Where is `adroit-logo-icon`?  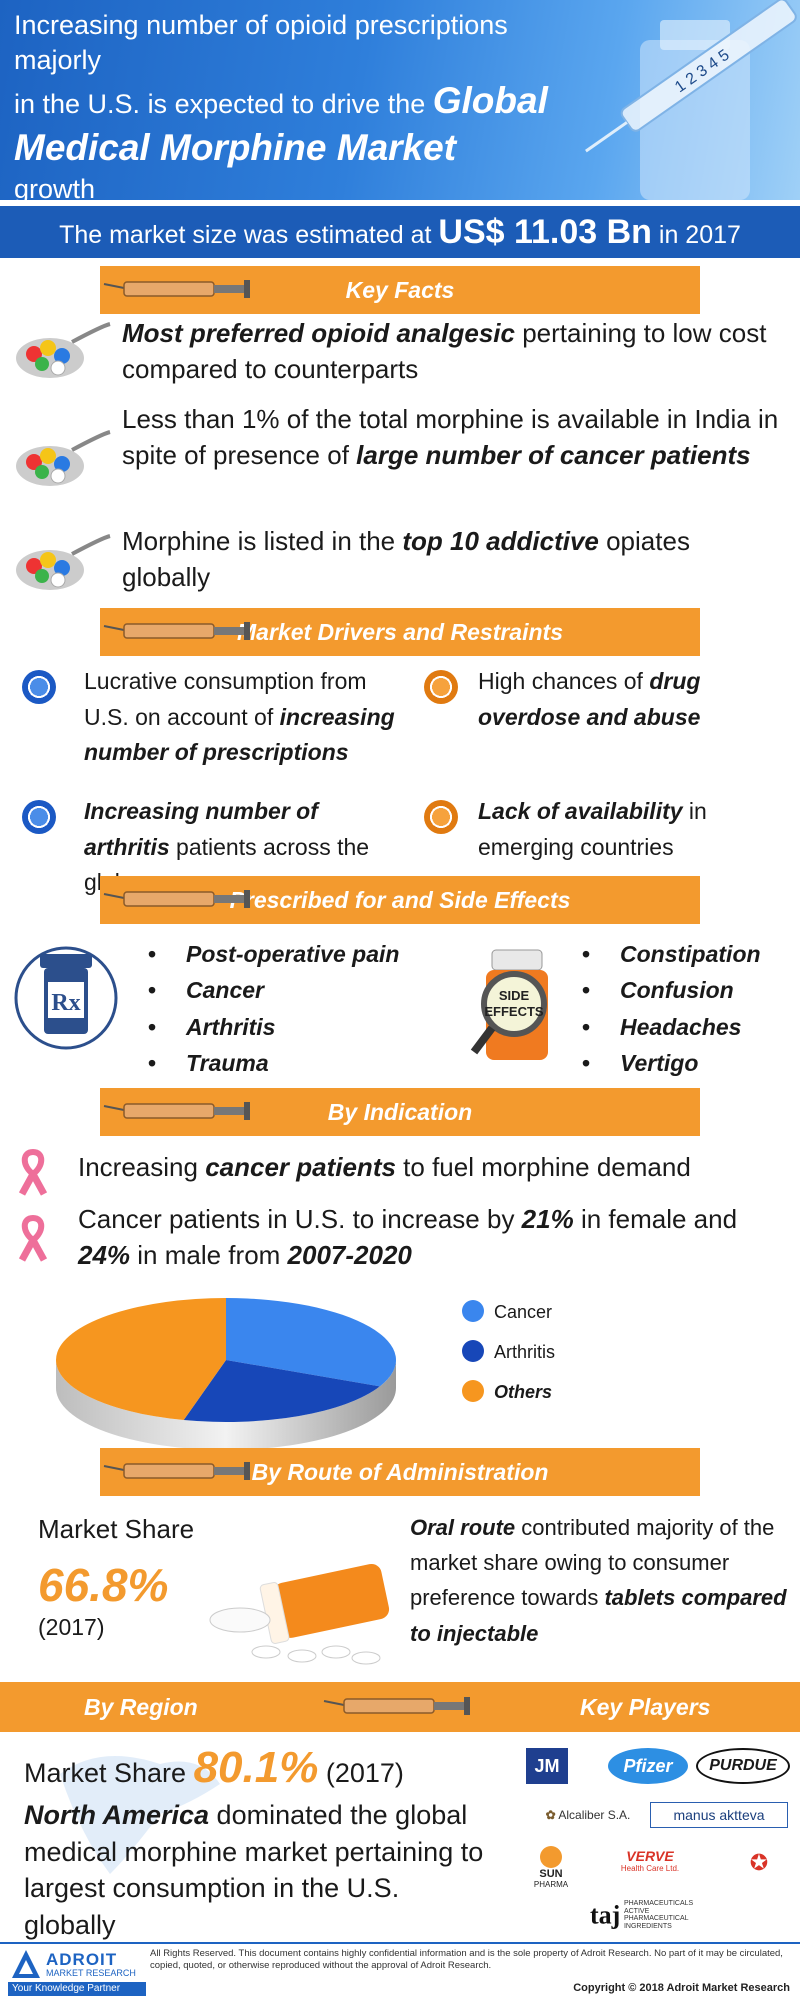 adroit-logo-icon is located at coordinates (26, 1964).